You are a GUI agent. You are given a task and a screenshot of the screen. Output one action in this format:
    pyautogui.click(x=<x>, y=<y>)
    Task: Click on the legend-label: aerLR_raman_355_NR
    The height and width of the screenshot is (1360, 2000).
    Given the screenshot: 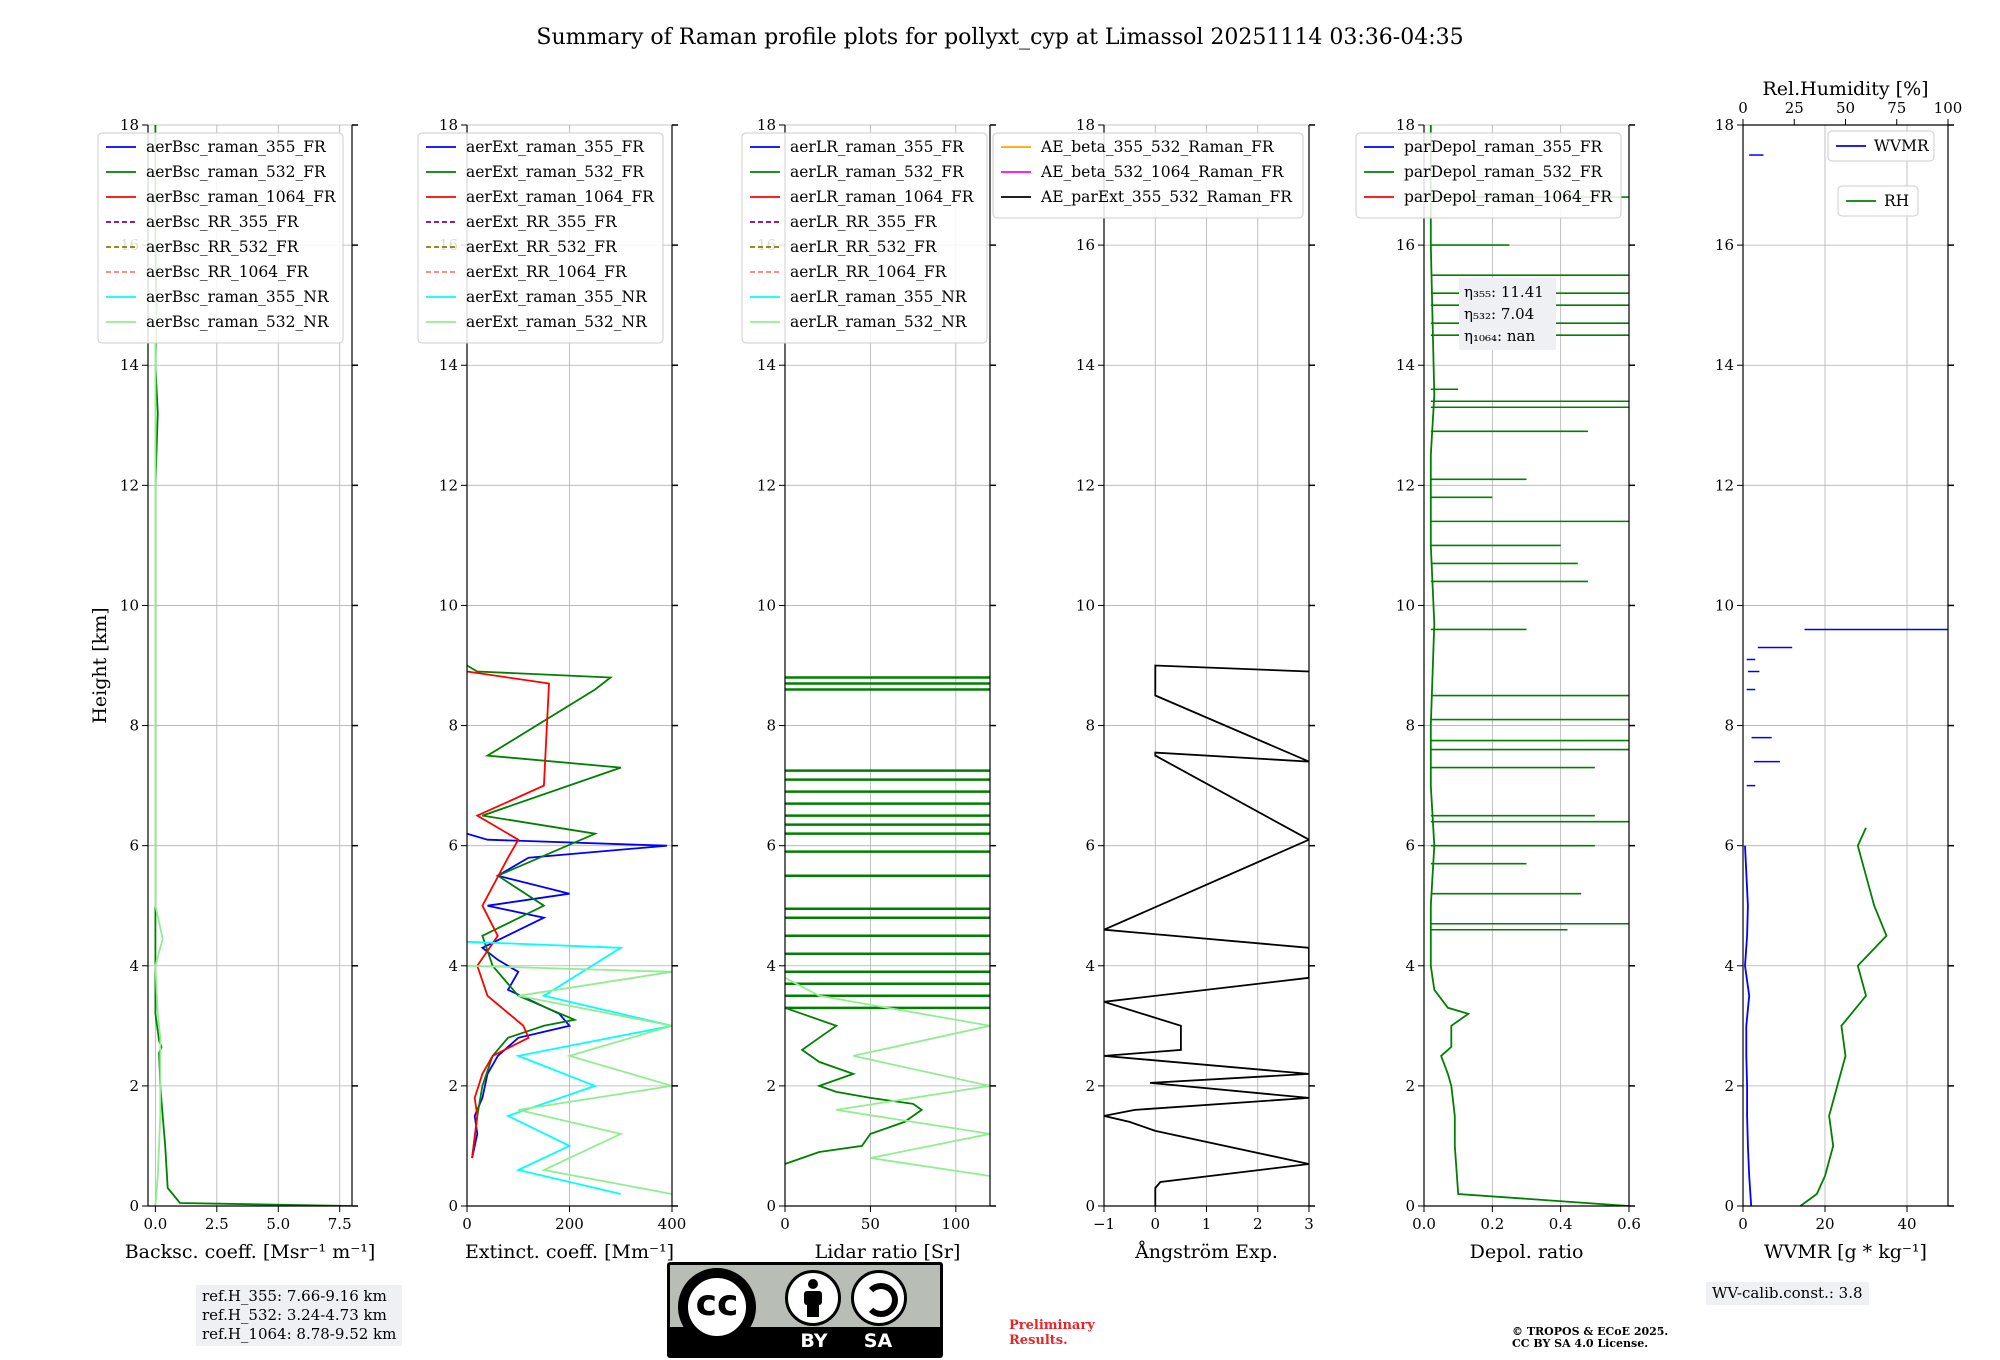 What is the action you would take?
    pyautogui.click(x=879, y=297)
    